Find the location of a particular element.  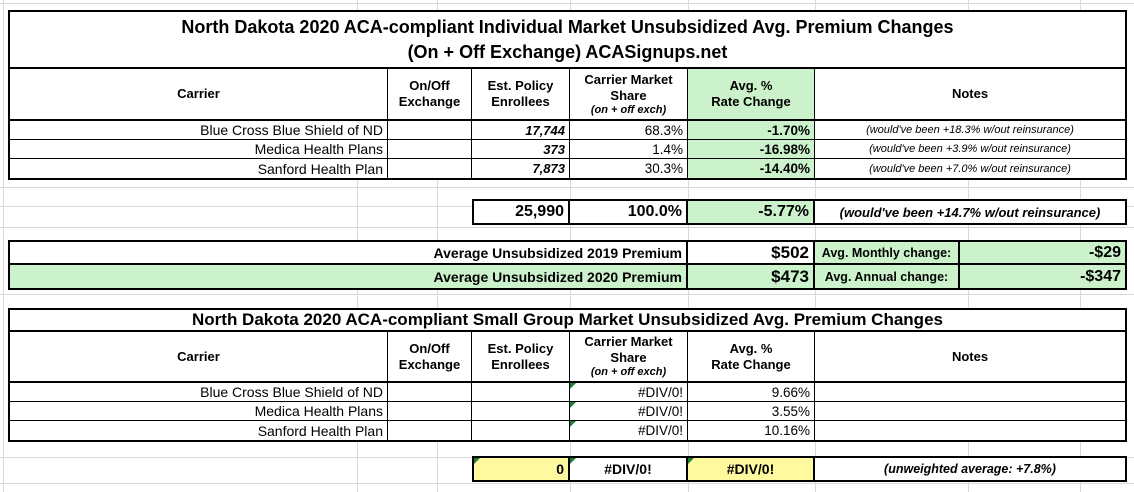

monthly-change-label: Avg. Monthly change: is located at coordinates (887, 253).